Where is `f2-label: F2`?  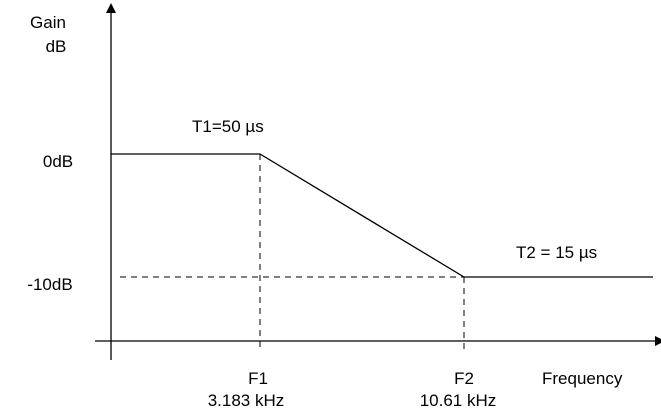
f2-label: F2 is located at coordinates (464, 378).